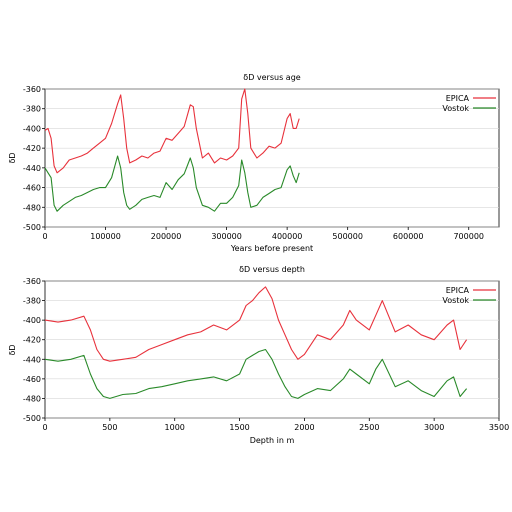  What do you see at coordinates (434, 427) in the screenshot?
I see `x-tick-label: 3000` at bounding box center [434, 427].